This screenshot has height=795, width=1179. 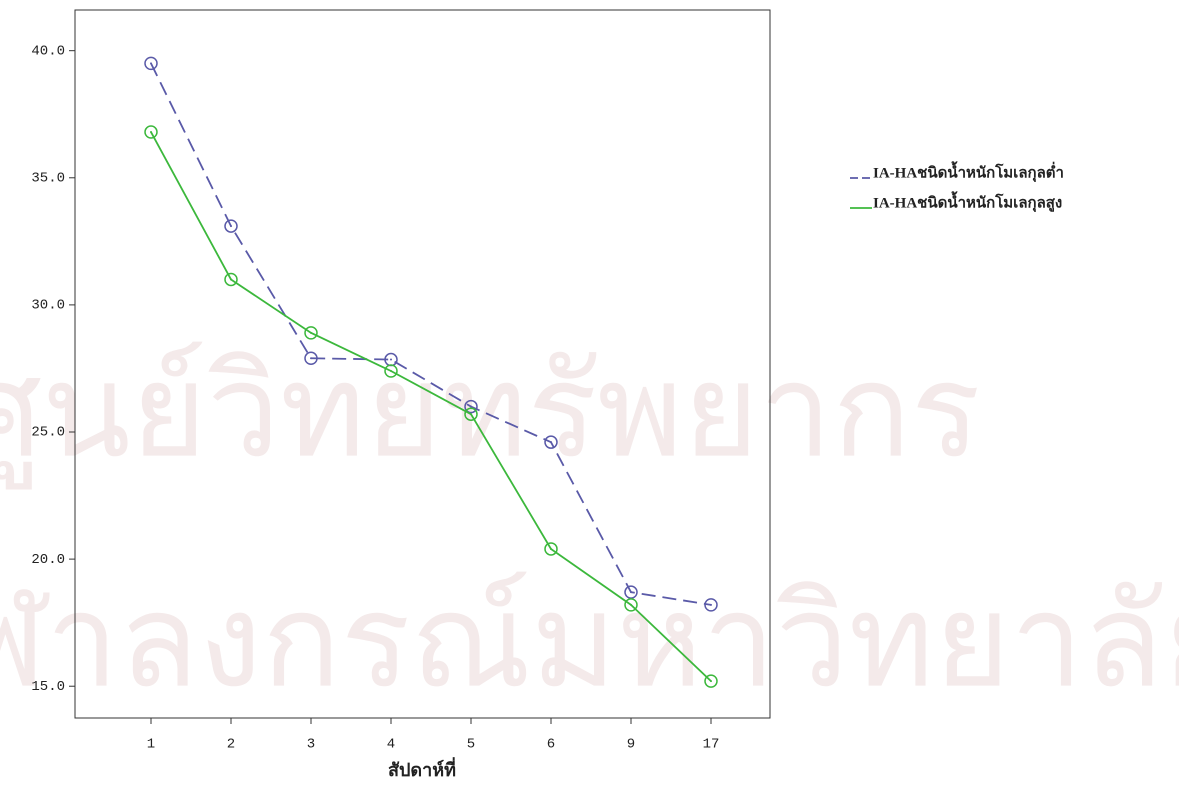 What do you see at coordinates (48, 51) in the screenshot?
I see `y-tick-label: 40.0` at bounding box center [48, 51].